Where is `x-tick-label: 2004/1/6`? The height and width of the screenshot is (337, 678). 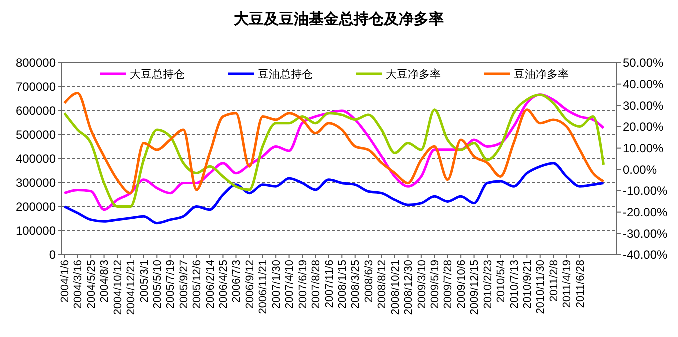 x-tick-label: 2004/1/6 is located at coordinates (65, 281).